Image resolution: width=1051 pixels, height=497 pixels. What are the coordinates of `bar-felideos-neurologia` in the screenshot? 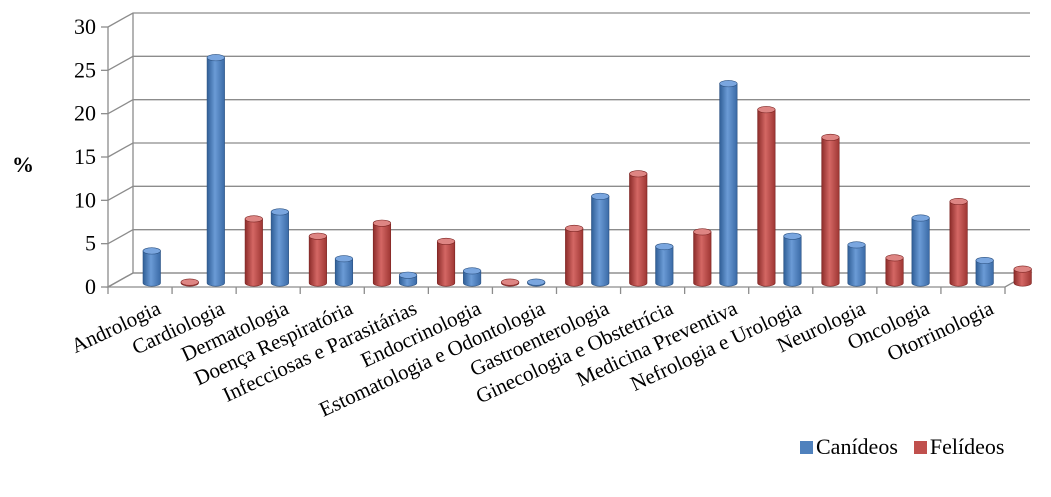 It's located at (894, 270).